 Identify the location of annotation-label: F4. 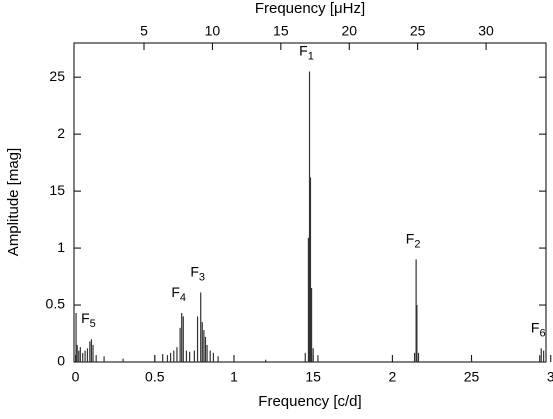
(178, 294).